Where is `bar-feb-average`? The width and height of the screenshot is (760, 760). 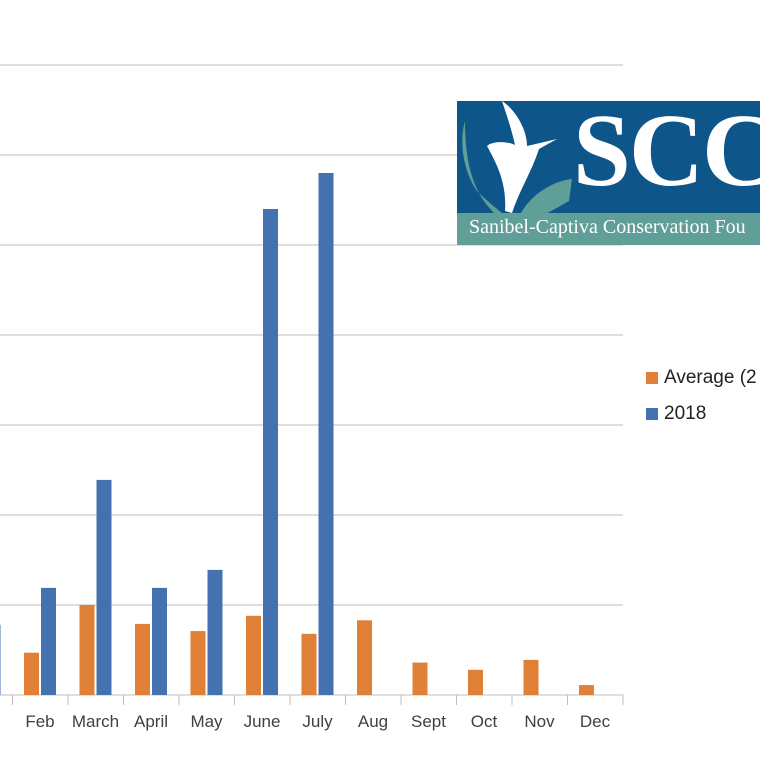 bar-feb-average is located at coordinates (31, 673).